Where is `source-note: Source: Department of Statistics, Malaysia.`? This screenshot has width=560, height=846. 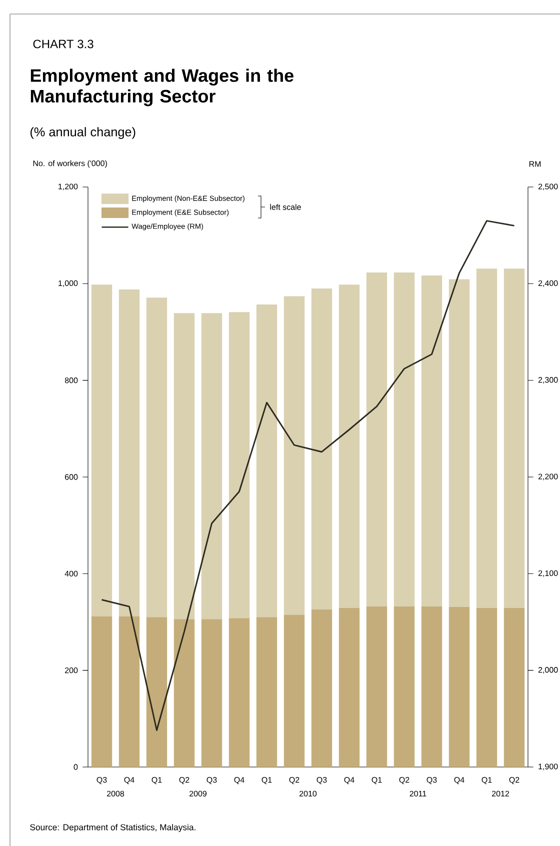
source-note: Source: Department of Statistics, Malaysia. is located at coordinates (113, 828).